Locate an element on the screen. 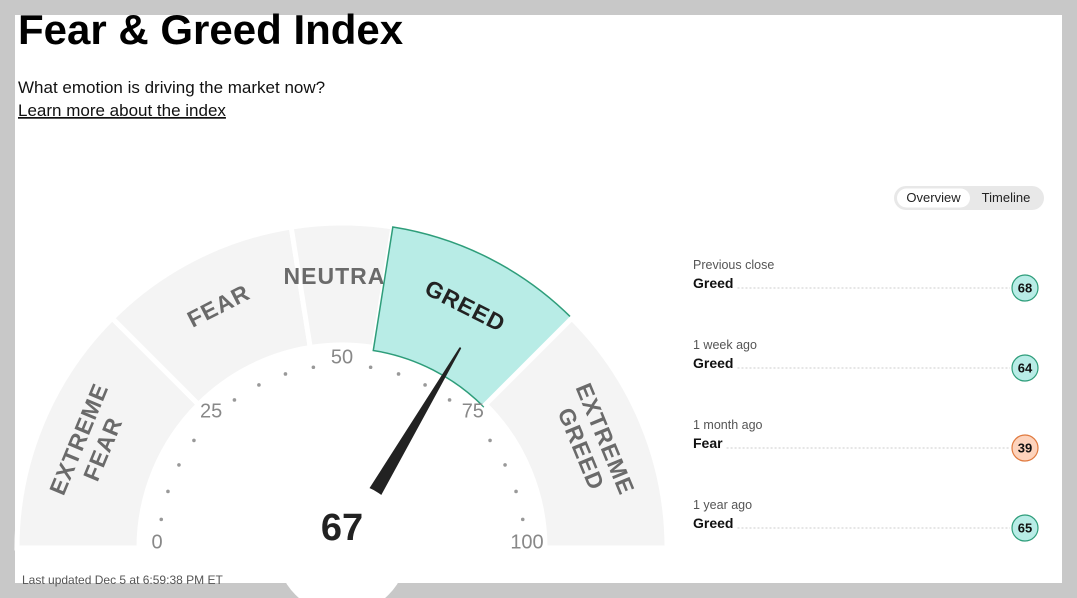 The width and height of the screenshot is (1077, 598). history-value: 68 is located at coordinates (1025, 287).